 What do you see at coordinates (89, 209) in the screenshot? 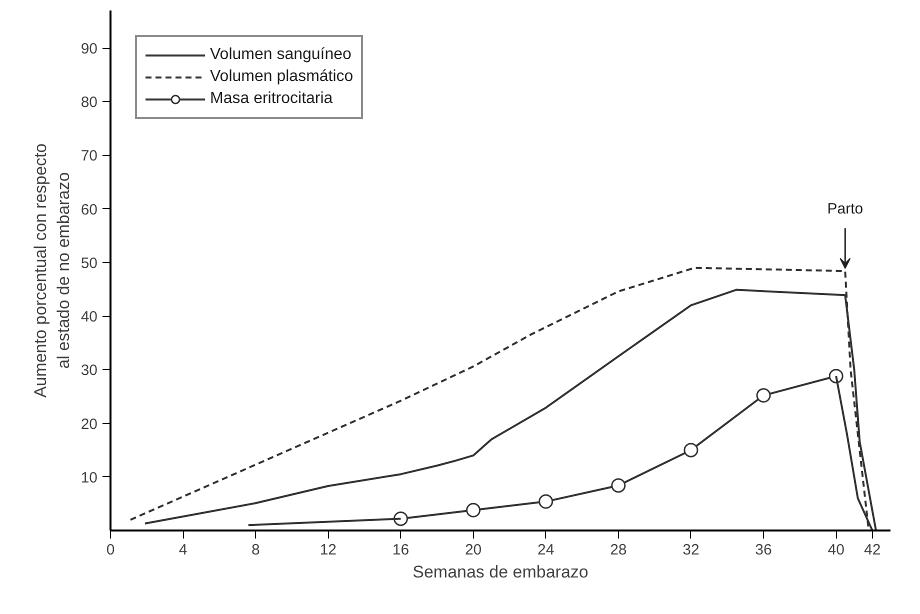
I see `y-tick-label: 60` at bounding box center [89, 209].